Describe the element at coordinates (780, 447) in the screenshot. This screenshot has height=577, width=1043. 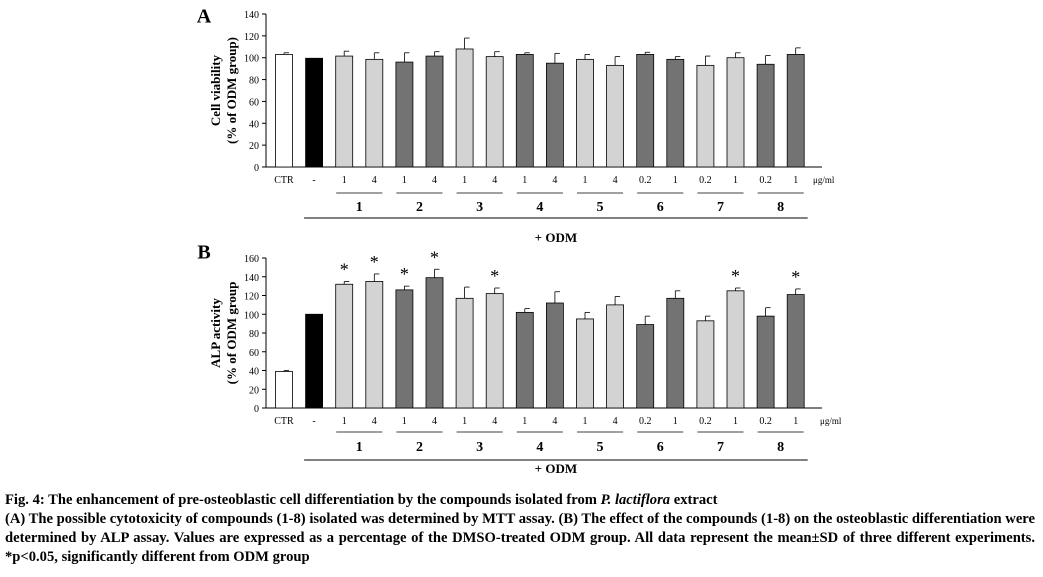
I see `group-number: 8` at that location.